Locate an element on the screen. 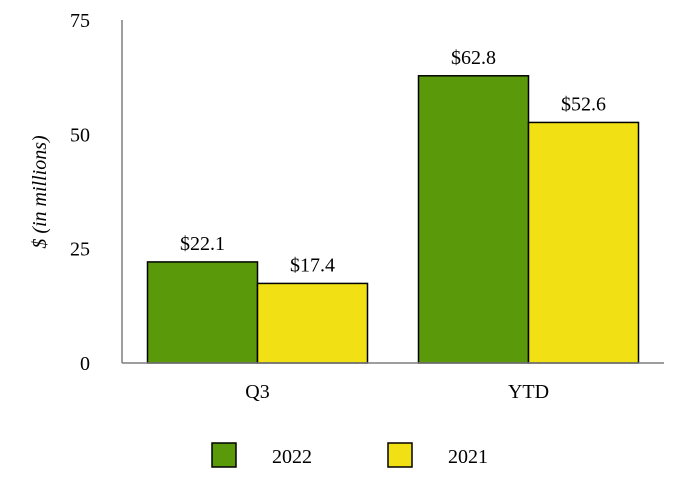 This screenshot has height=500, width=682. y-axis-title-group: $ (in millions) is located at coordinates (40, 192).